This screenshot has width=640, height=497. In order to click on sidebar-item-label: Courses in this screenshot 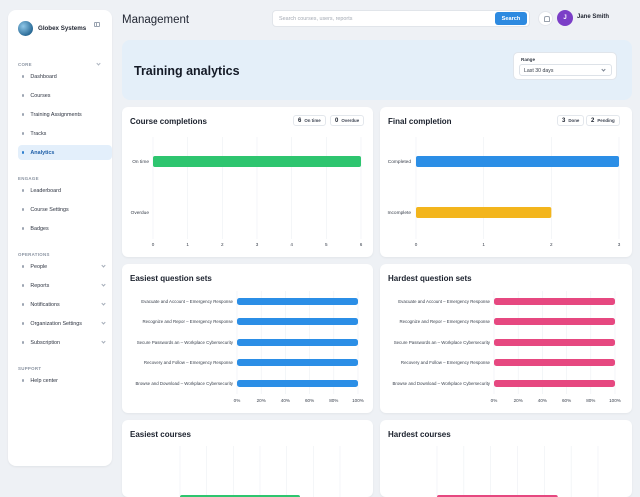, I will do `click(40, 95)`.